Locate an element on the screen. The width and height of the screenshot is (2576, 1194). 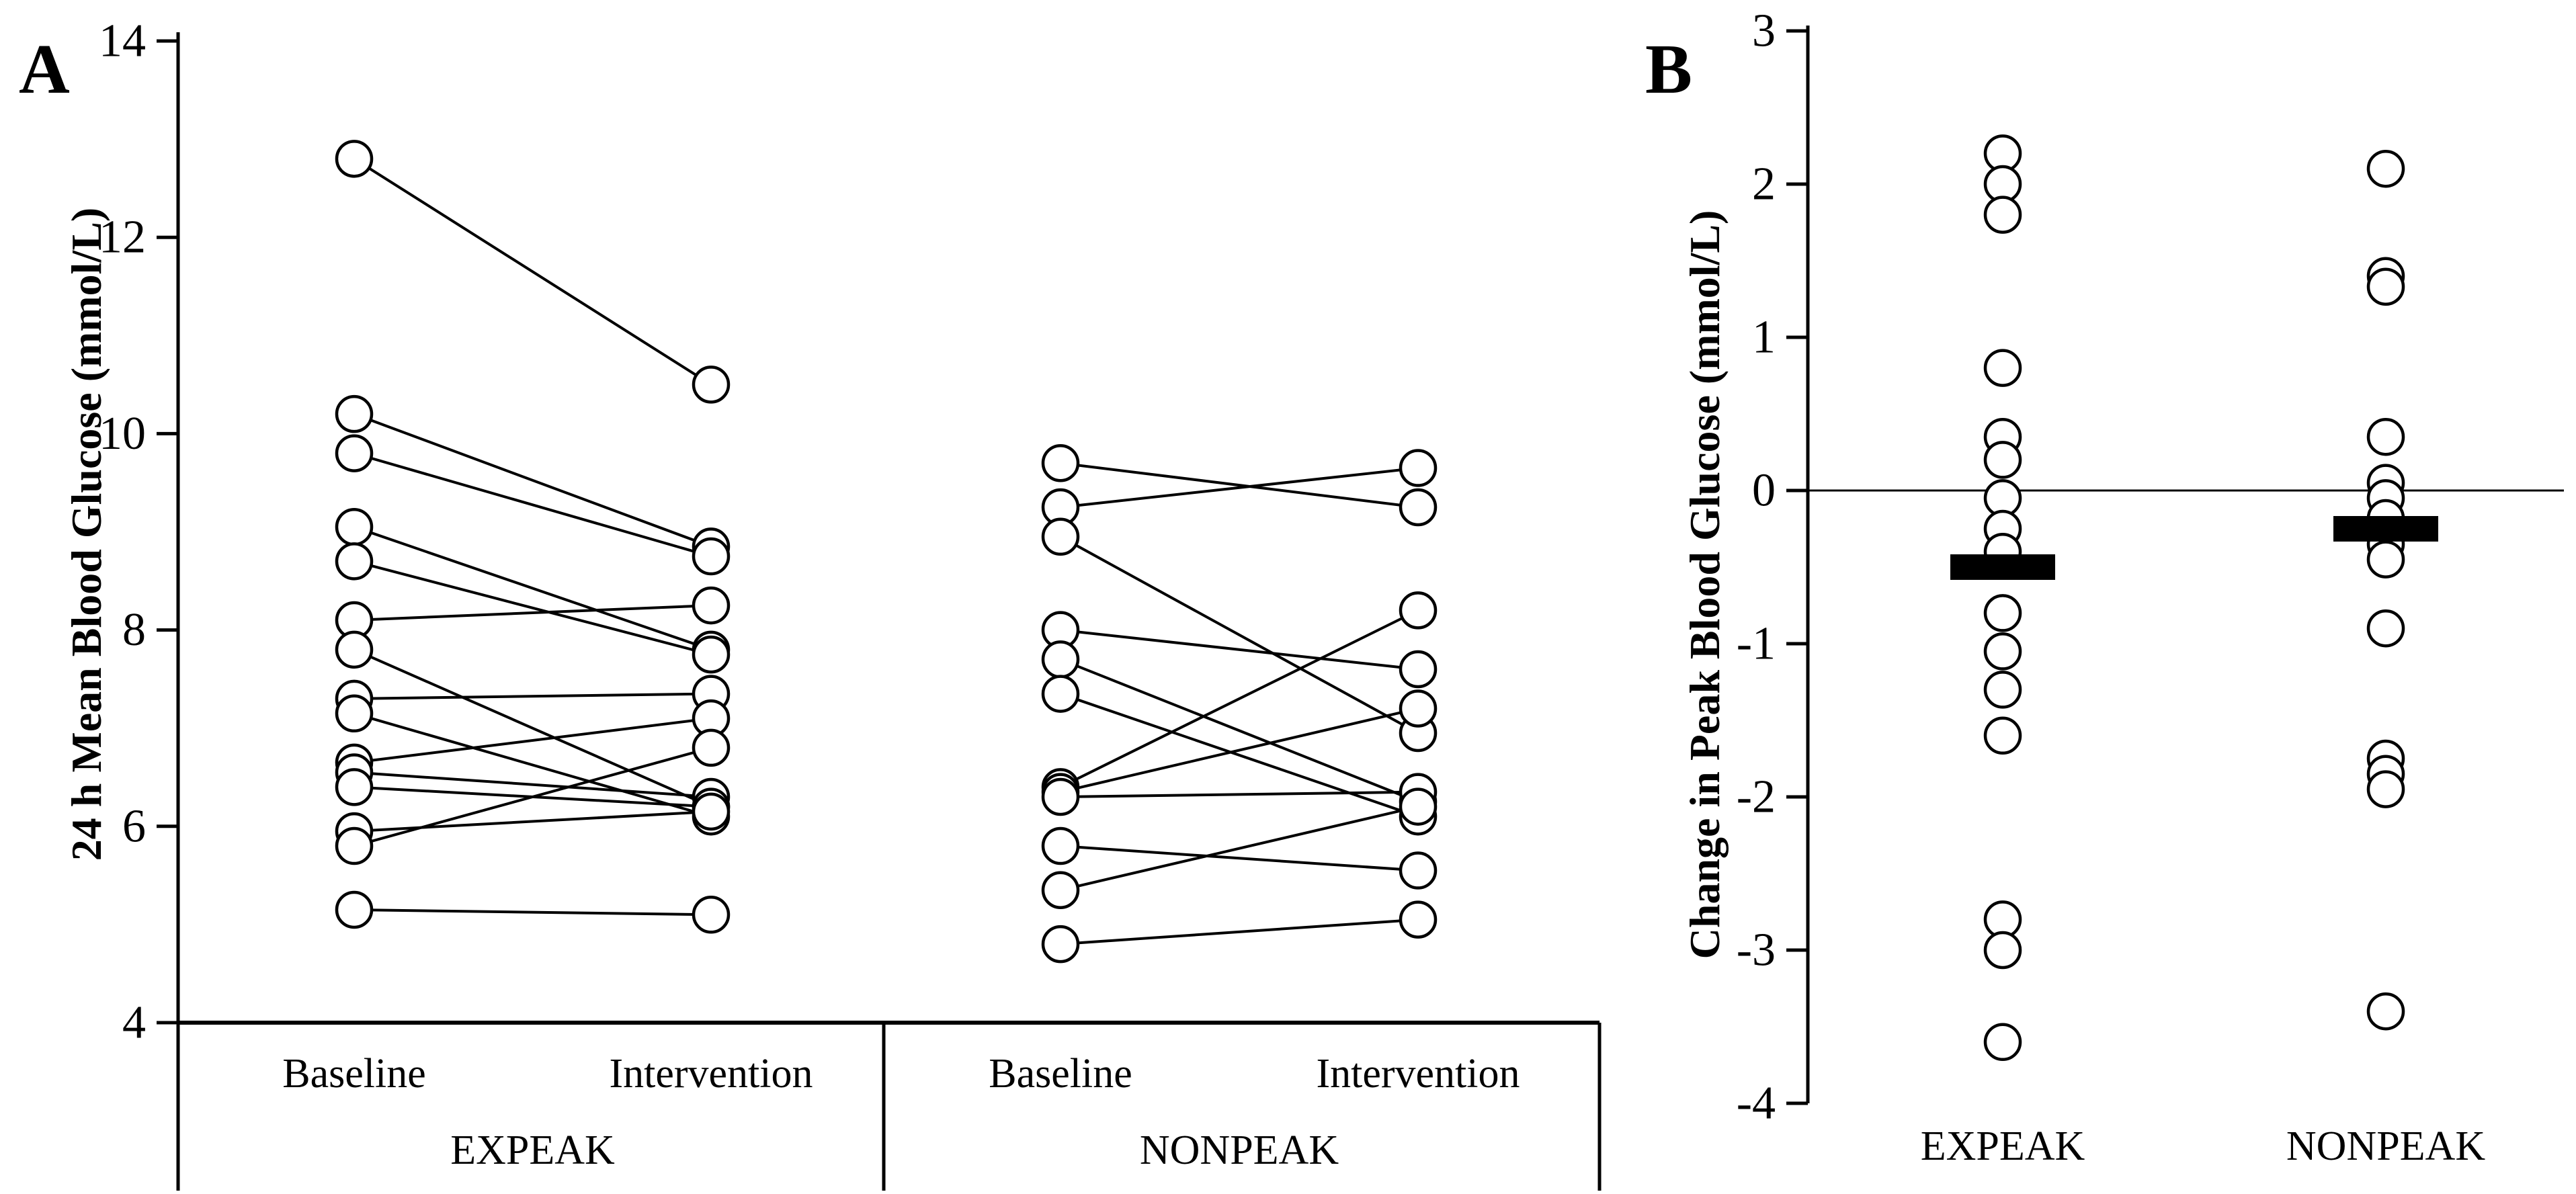
category-label: EXPEAK is located at coordinates (2003, 1146).